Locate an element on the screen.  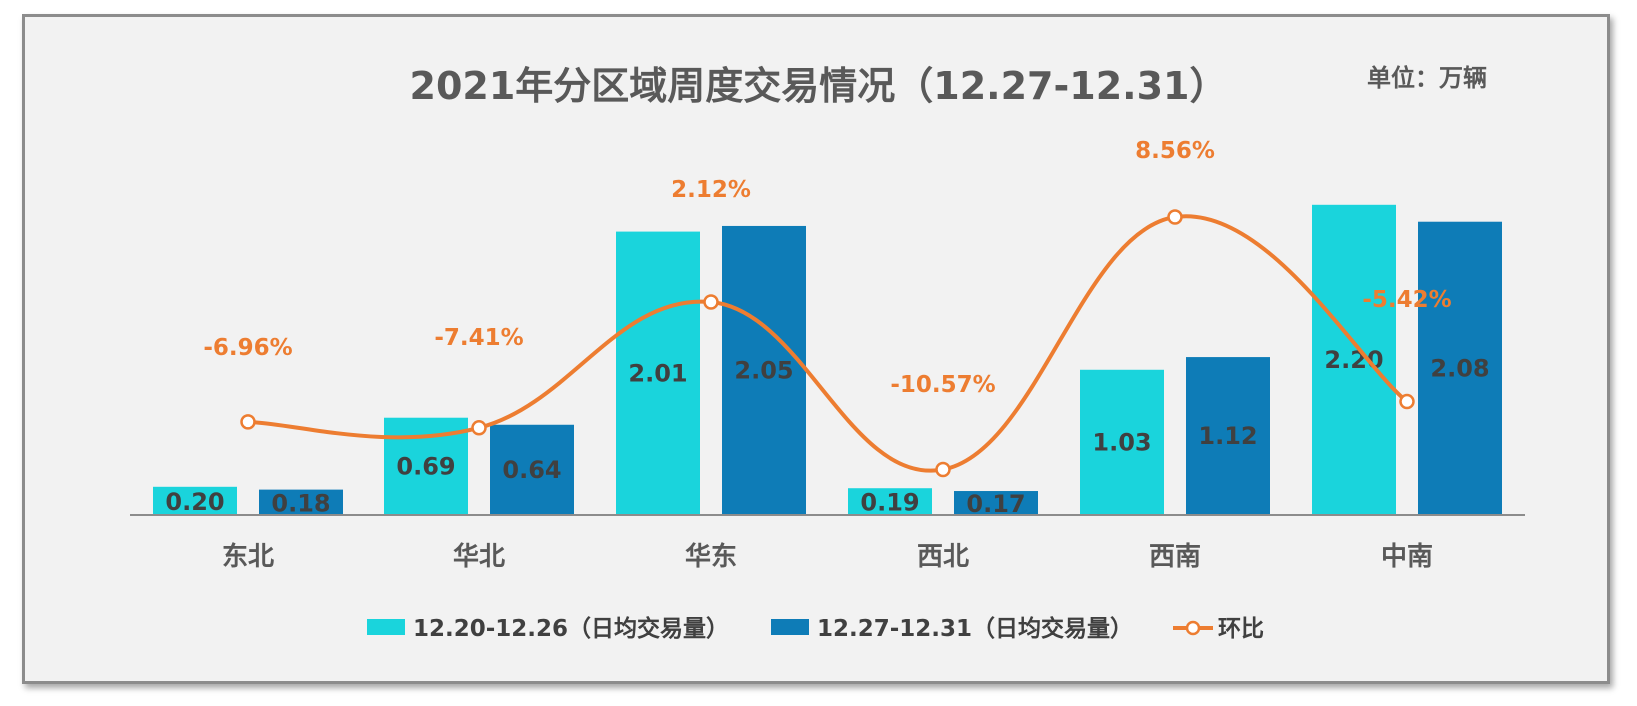
bar-华北-series-2 is located at coordinates (532, 469).